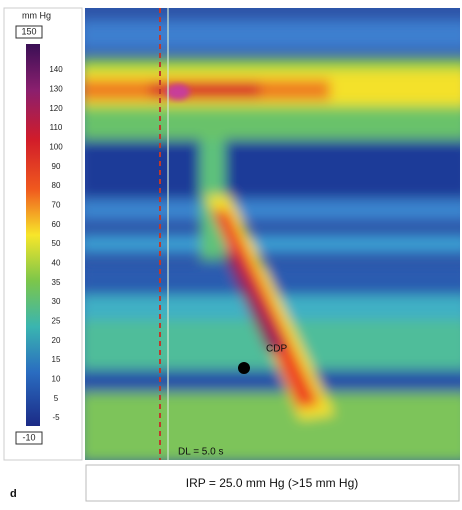  What do you see at coordinates (56, 69) in the screenshot?
I see `colorbar-tick-label: 140` at bounding box center [56, 69].